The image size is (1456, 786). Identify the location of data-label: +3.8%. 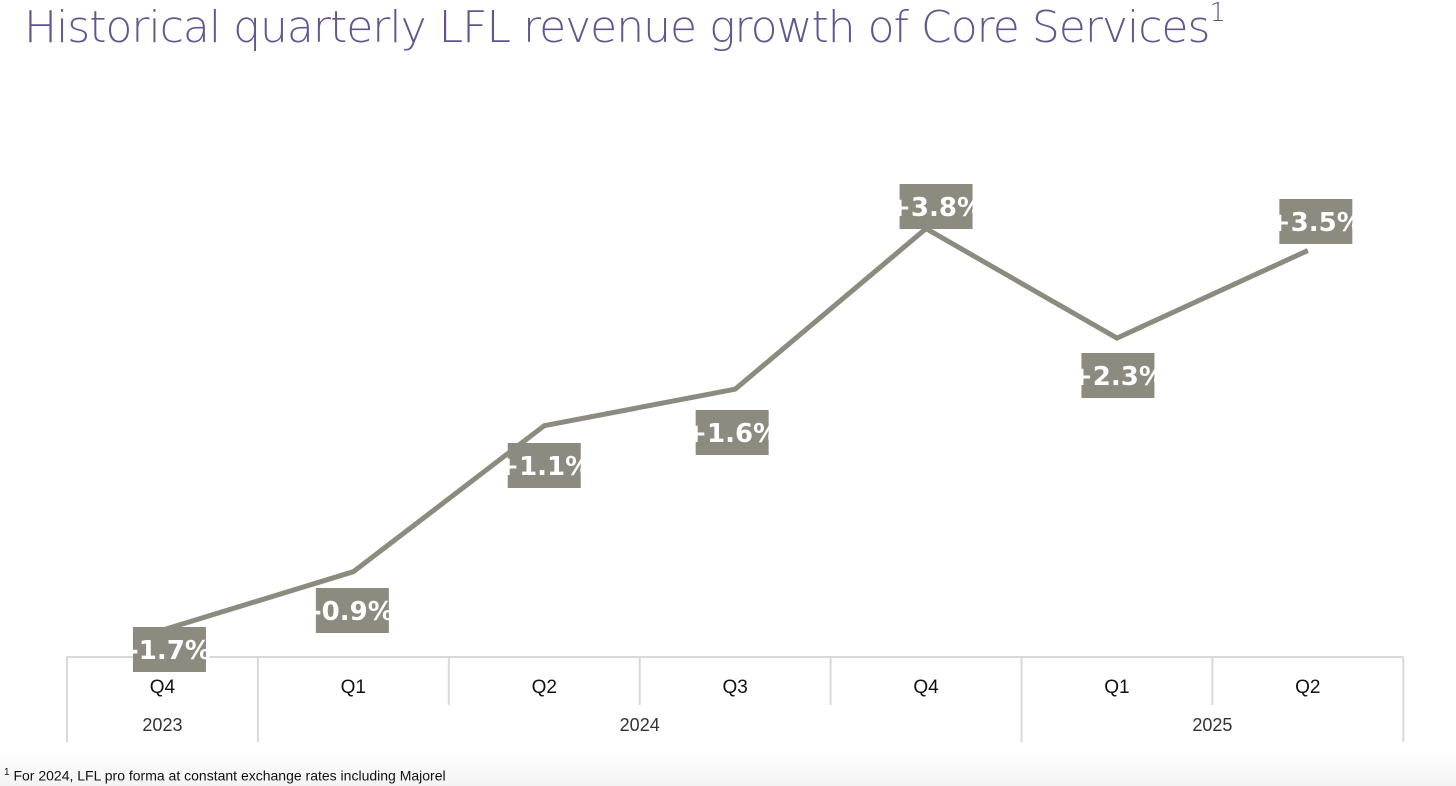
(936, 208).